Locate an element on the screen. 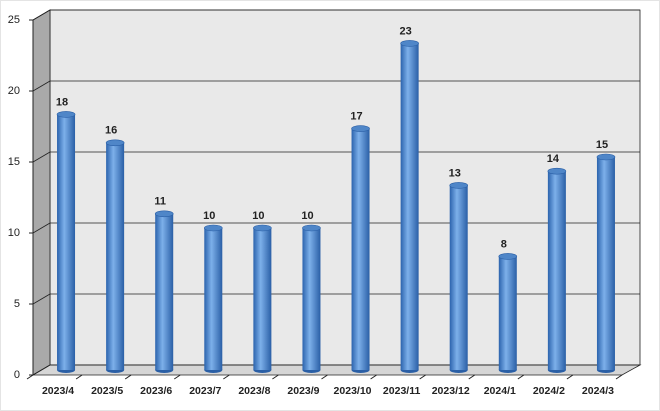 The width and height of the screenshot is (660, 411). x-tick-label: 2024/3 is located at coordinates (598, 391).